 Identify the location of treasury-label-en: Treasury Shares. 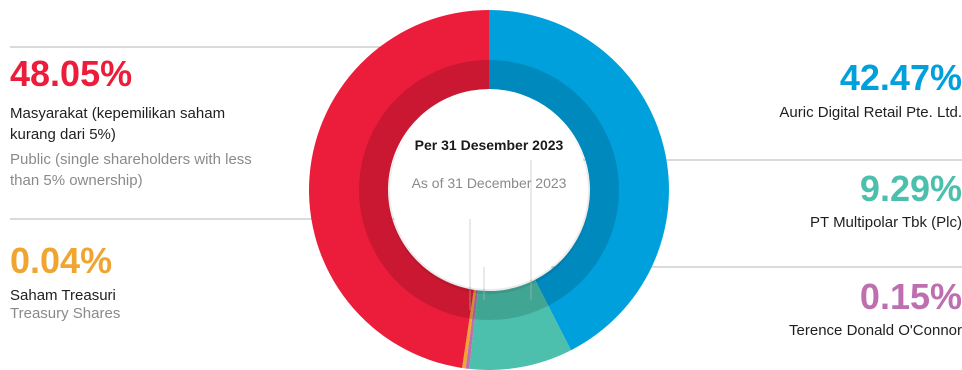
(65, 313).